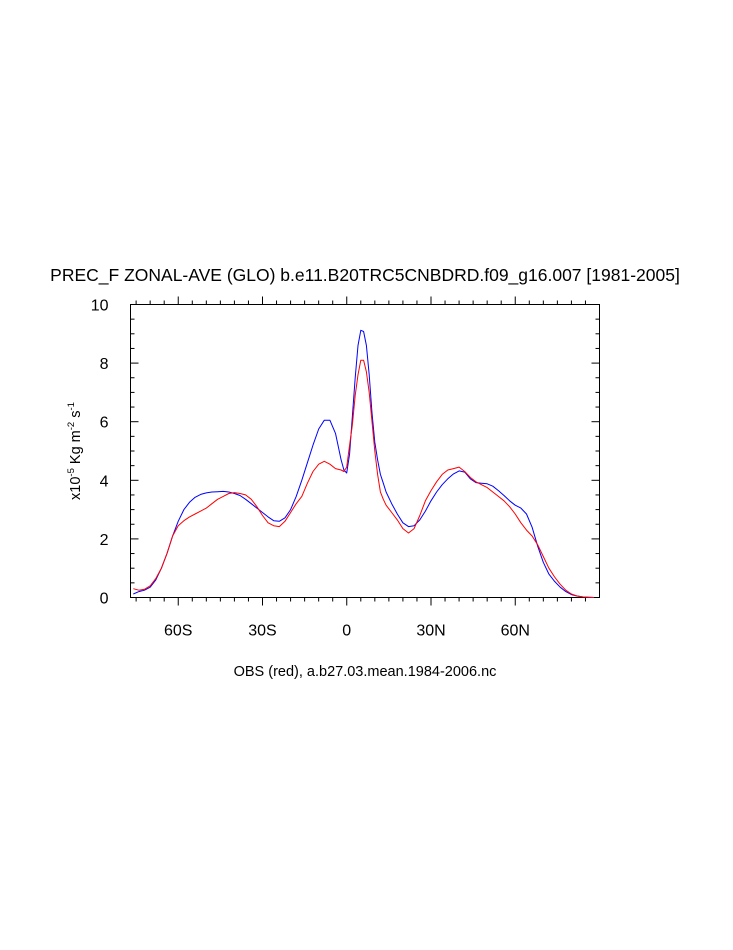 Image resolution: width=733 pixels, height=950 pixels. What do you see at coordinates (178, 631) in the screenshot?
I see `x-tick-label: 60S` at bounding box center [178, 631].